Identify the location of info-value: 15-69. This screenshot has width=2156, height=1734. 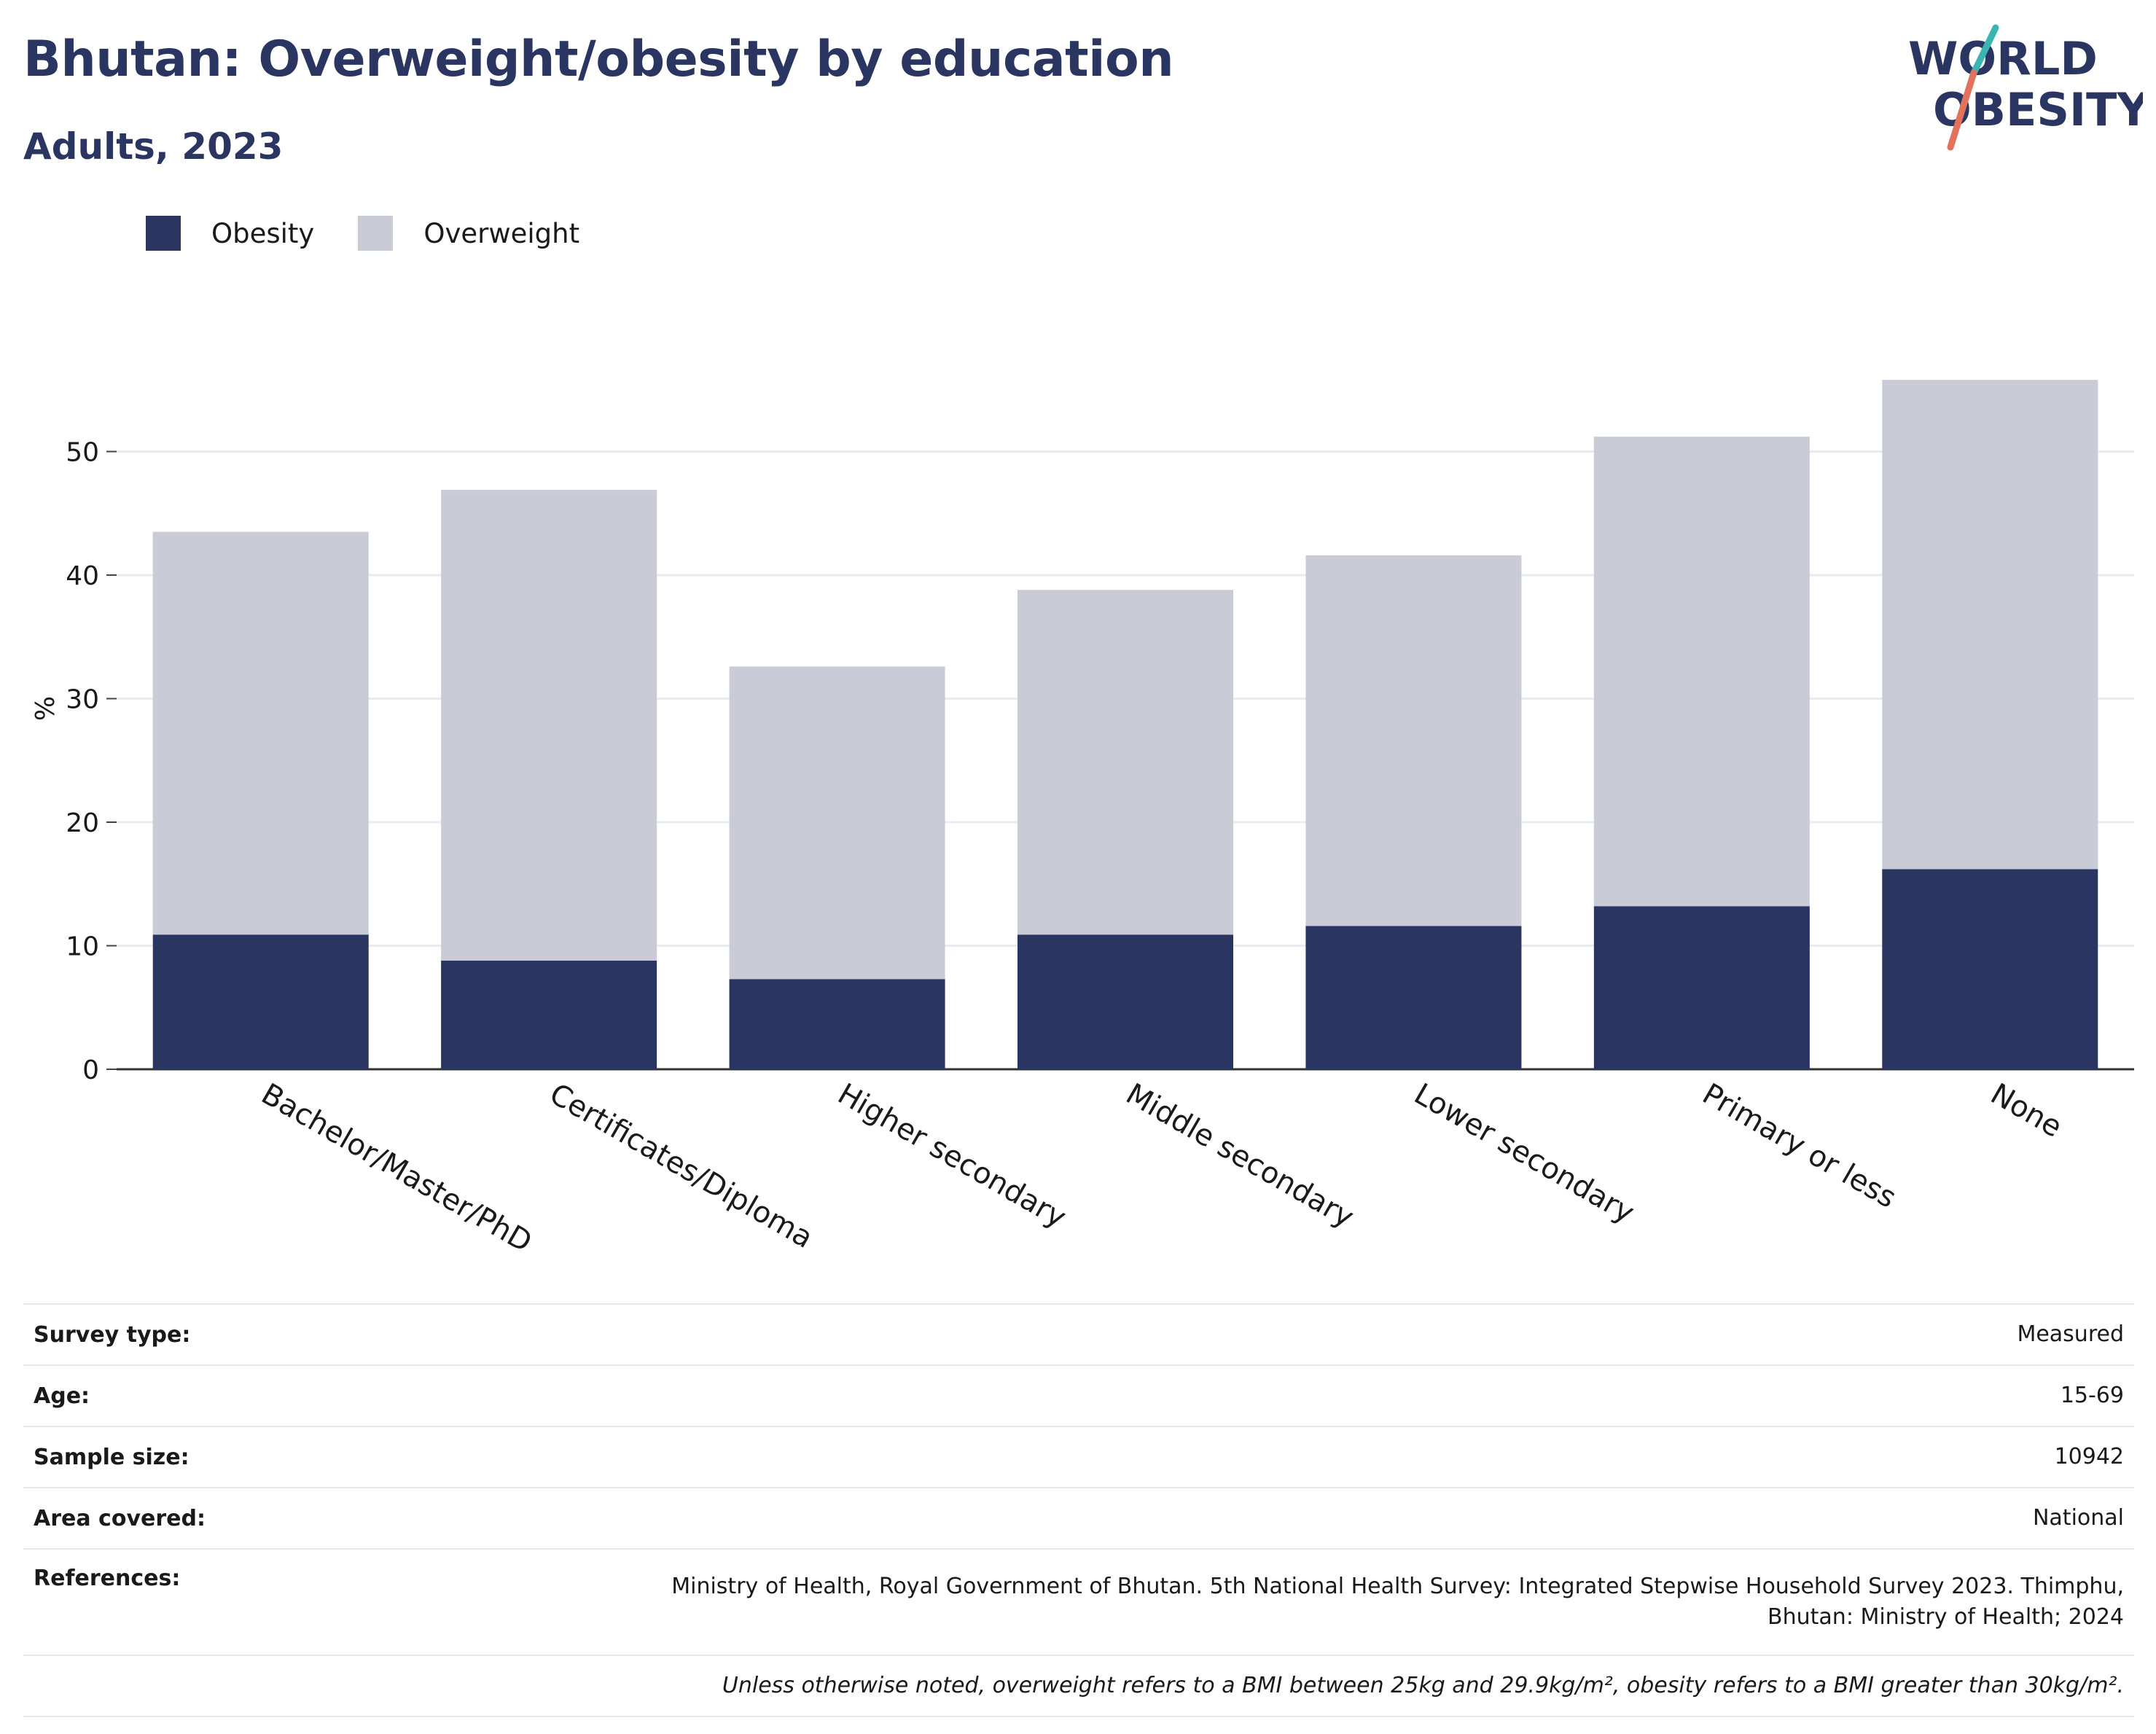
(1344, 1395).